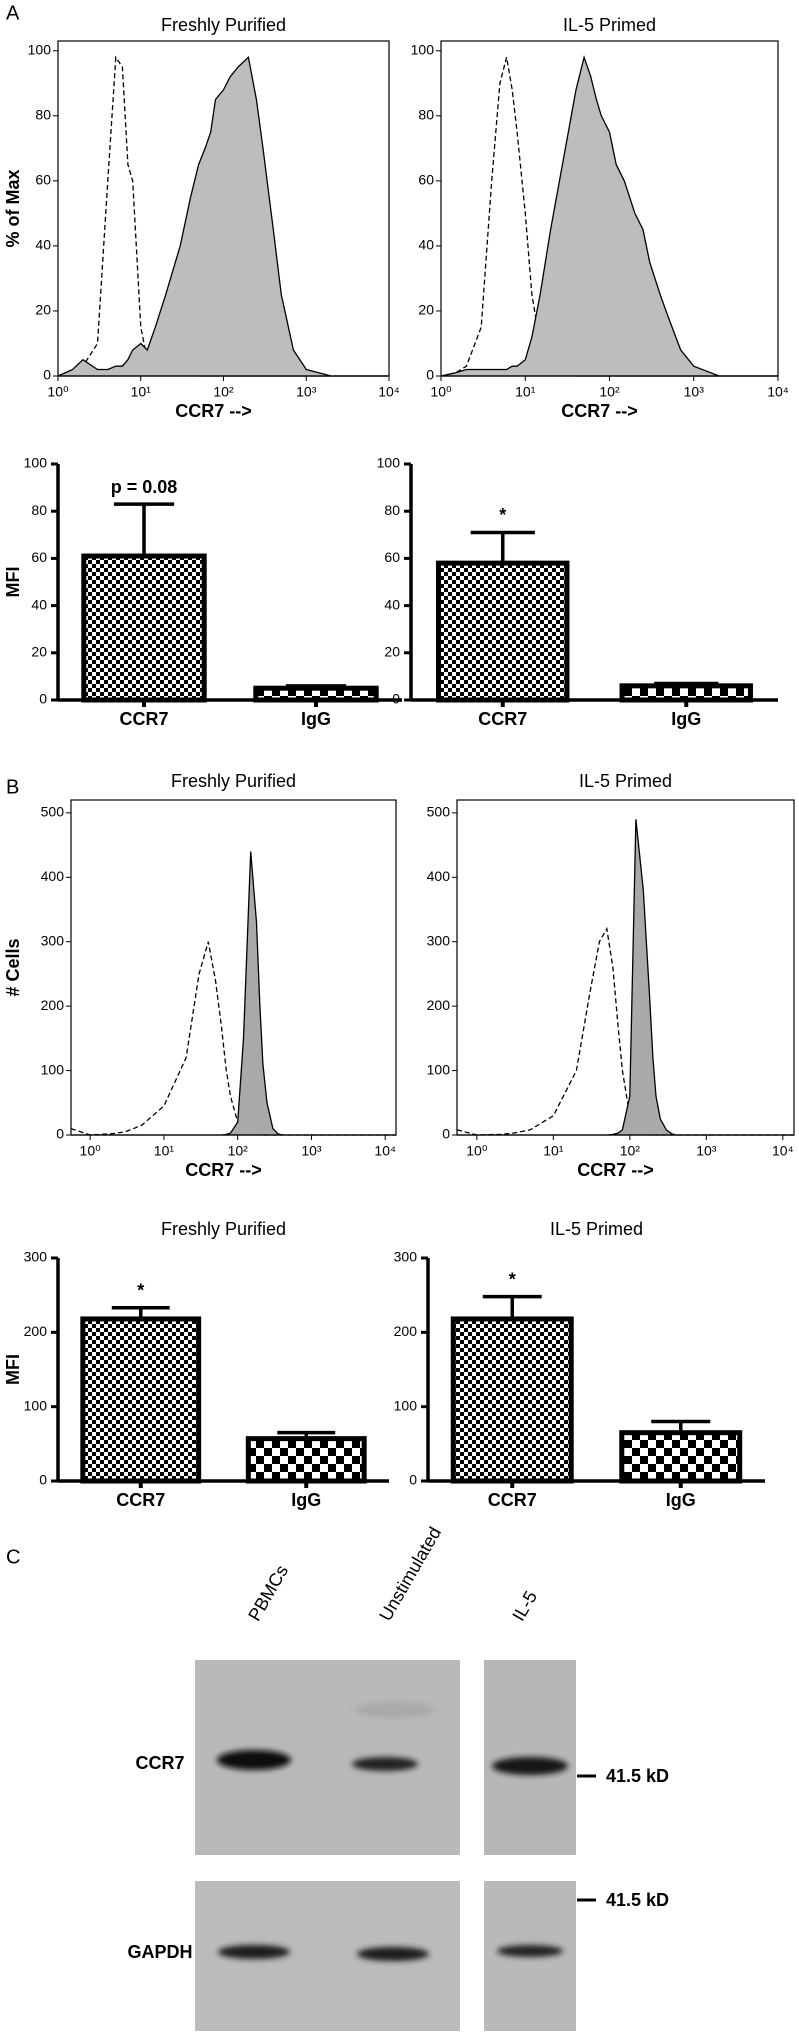 The height and width of the screenshot is (2036, 799). I want to click on row-label: CCR7, so click(159, 1763).